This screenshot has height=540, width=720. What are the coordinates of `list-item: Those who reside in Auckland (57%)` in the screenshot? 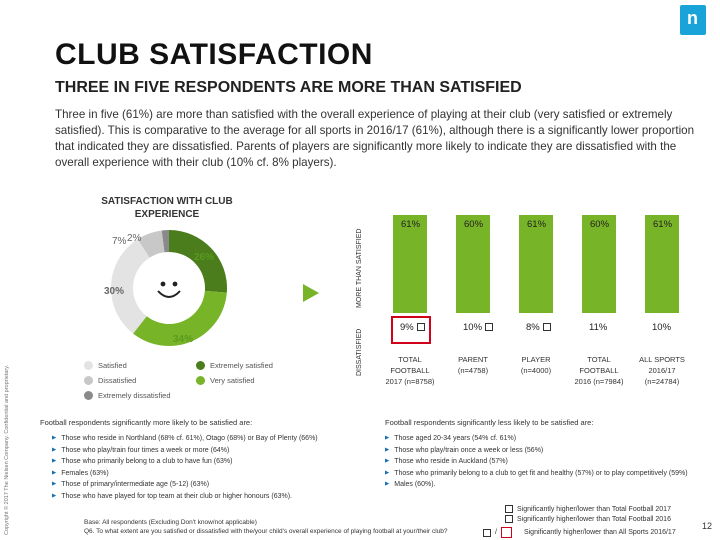 It's located at (542, 462).